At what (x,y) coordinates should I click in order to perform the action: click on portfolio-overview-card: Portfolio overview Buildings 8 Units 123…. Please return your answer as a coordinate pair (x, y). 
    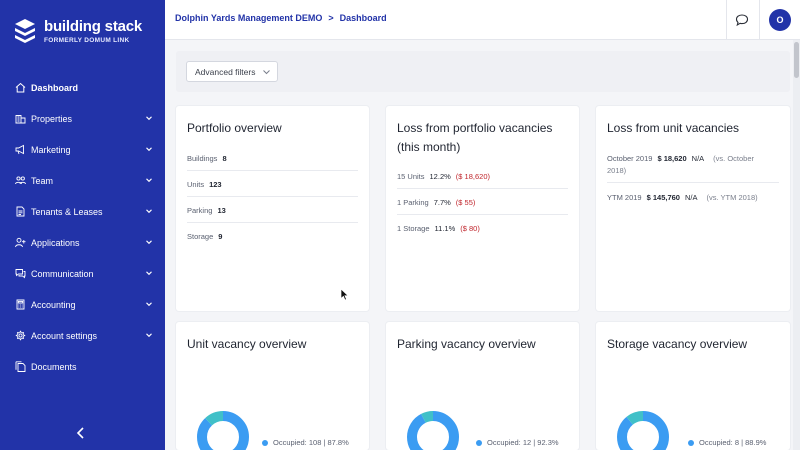
    Looking at the image, I should click on (272, 208).